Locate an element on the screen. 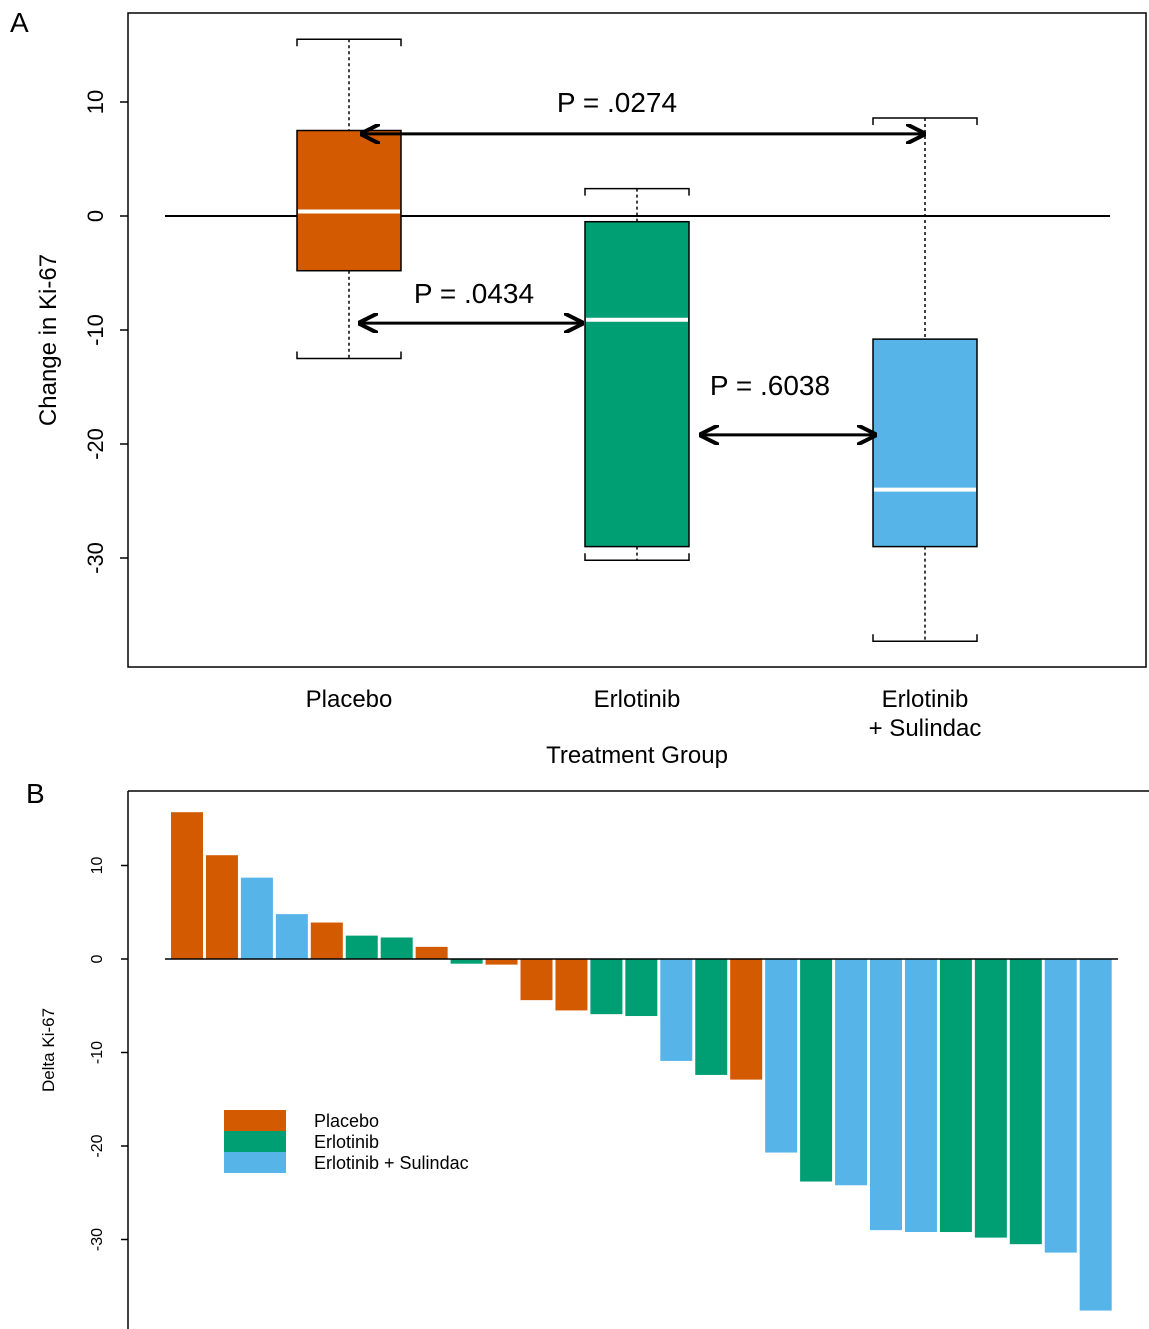  p-value-label: P = .6038 is located at coordinates (770, 385).